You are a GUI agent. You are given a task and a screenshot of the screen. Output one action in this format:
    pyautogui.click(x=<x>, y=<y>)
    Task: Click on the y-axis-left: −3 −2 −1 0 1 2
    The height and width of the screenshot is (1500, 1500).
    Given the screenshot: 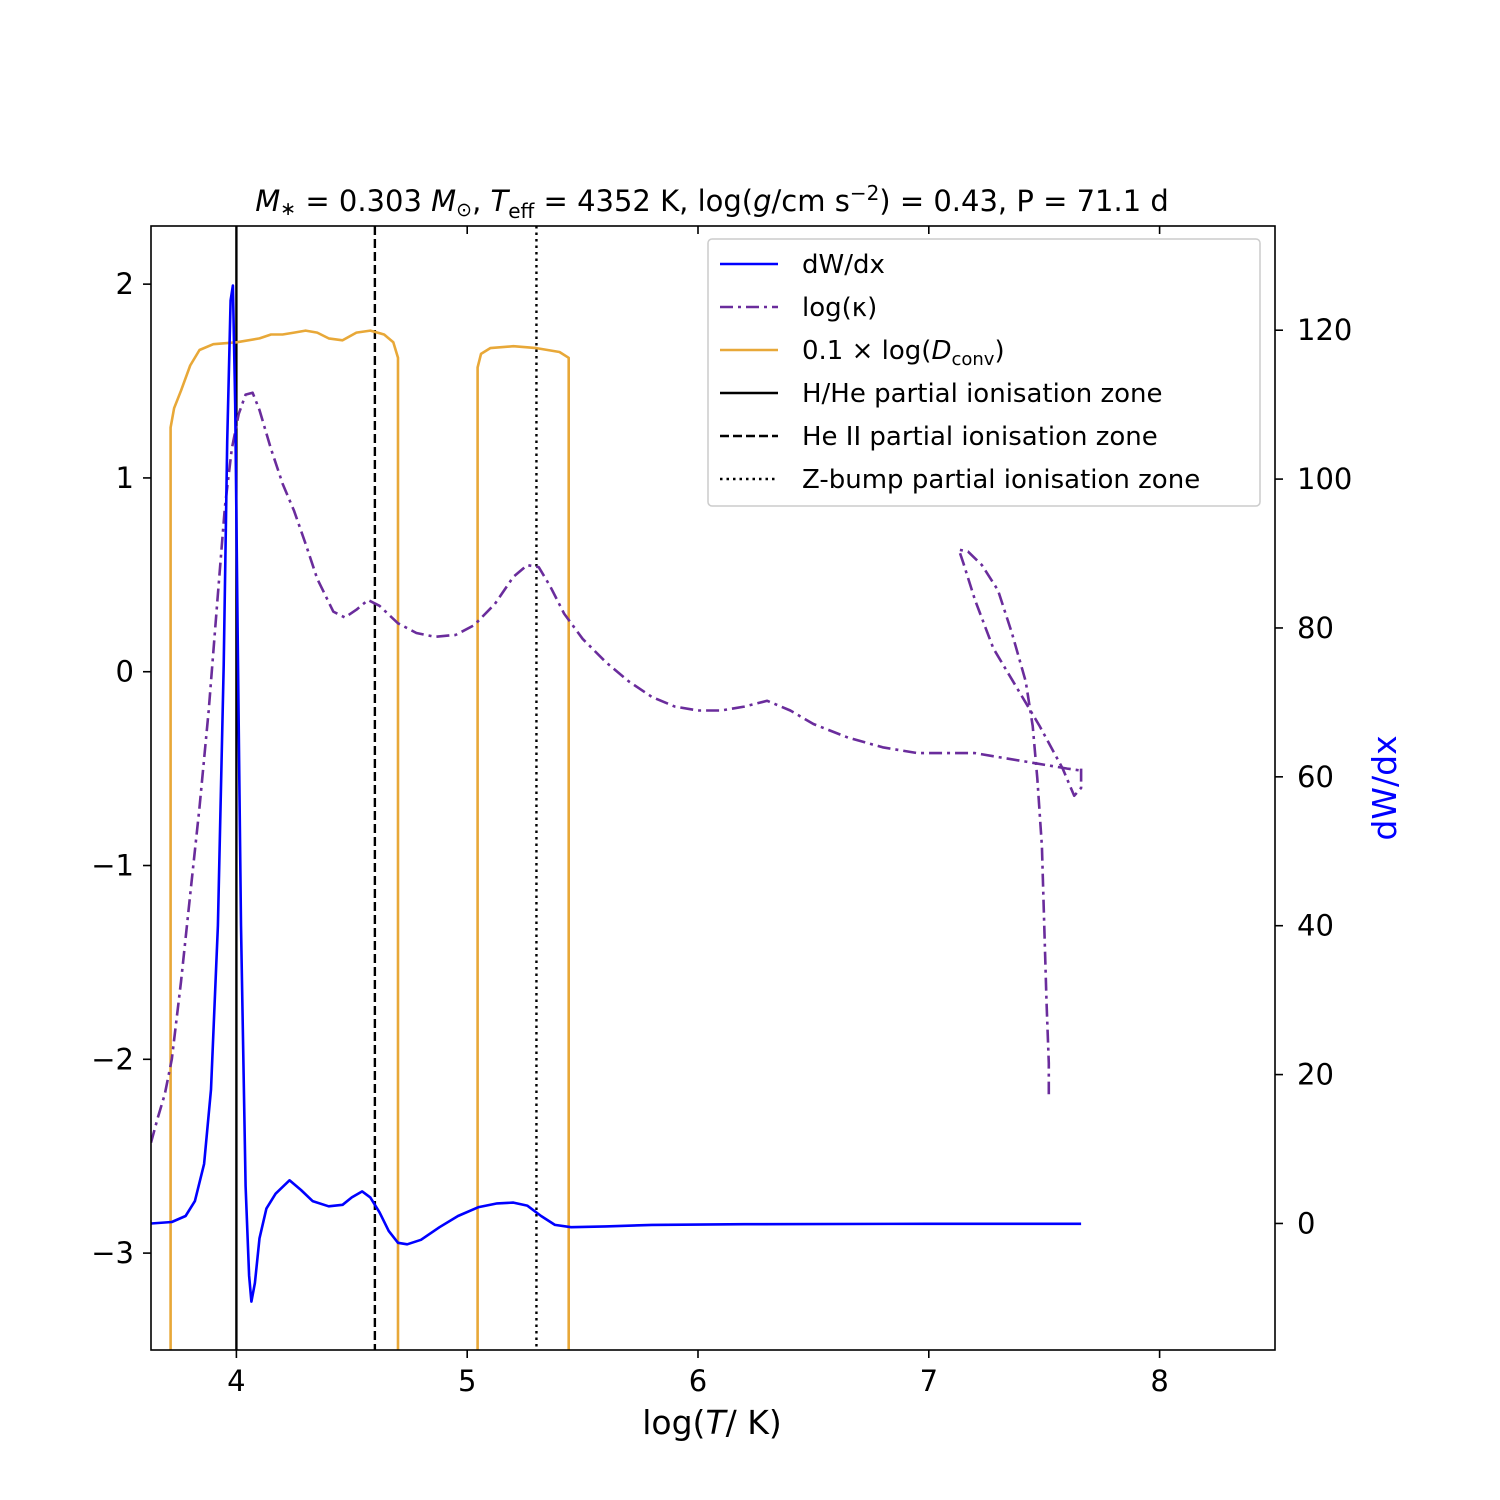 What is the action you would take?
    pyautogui.click(x=121, y=768)
    